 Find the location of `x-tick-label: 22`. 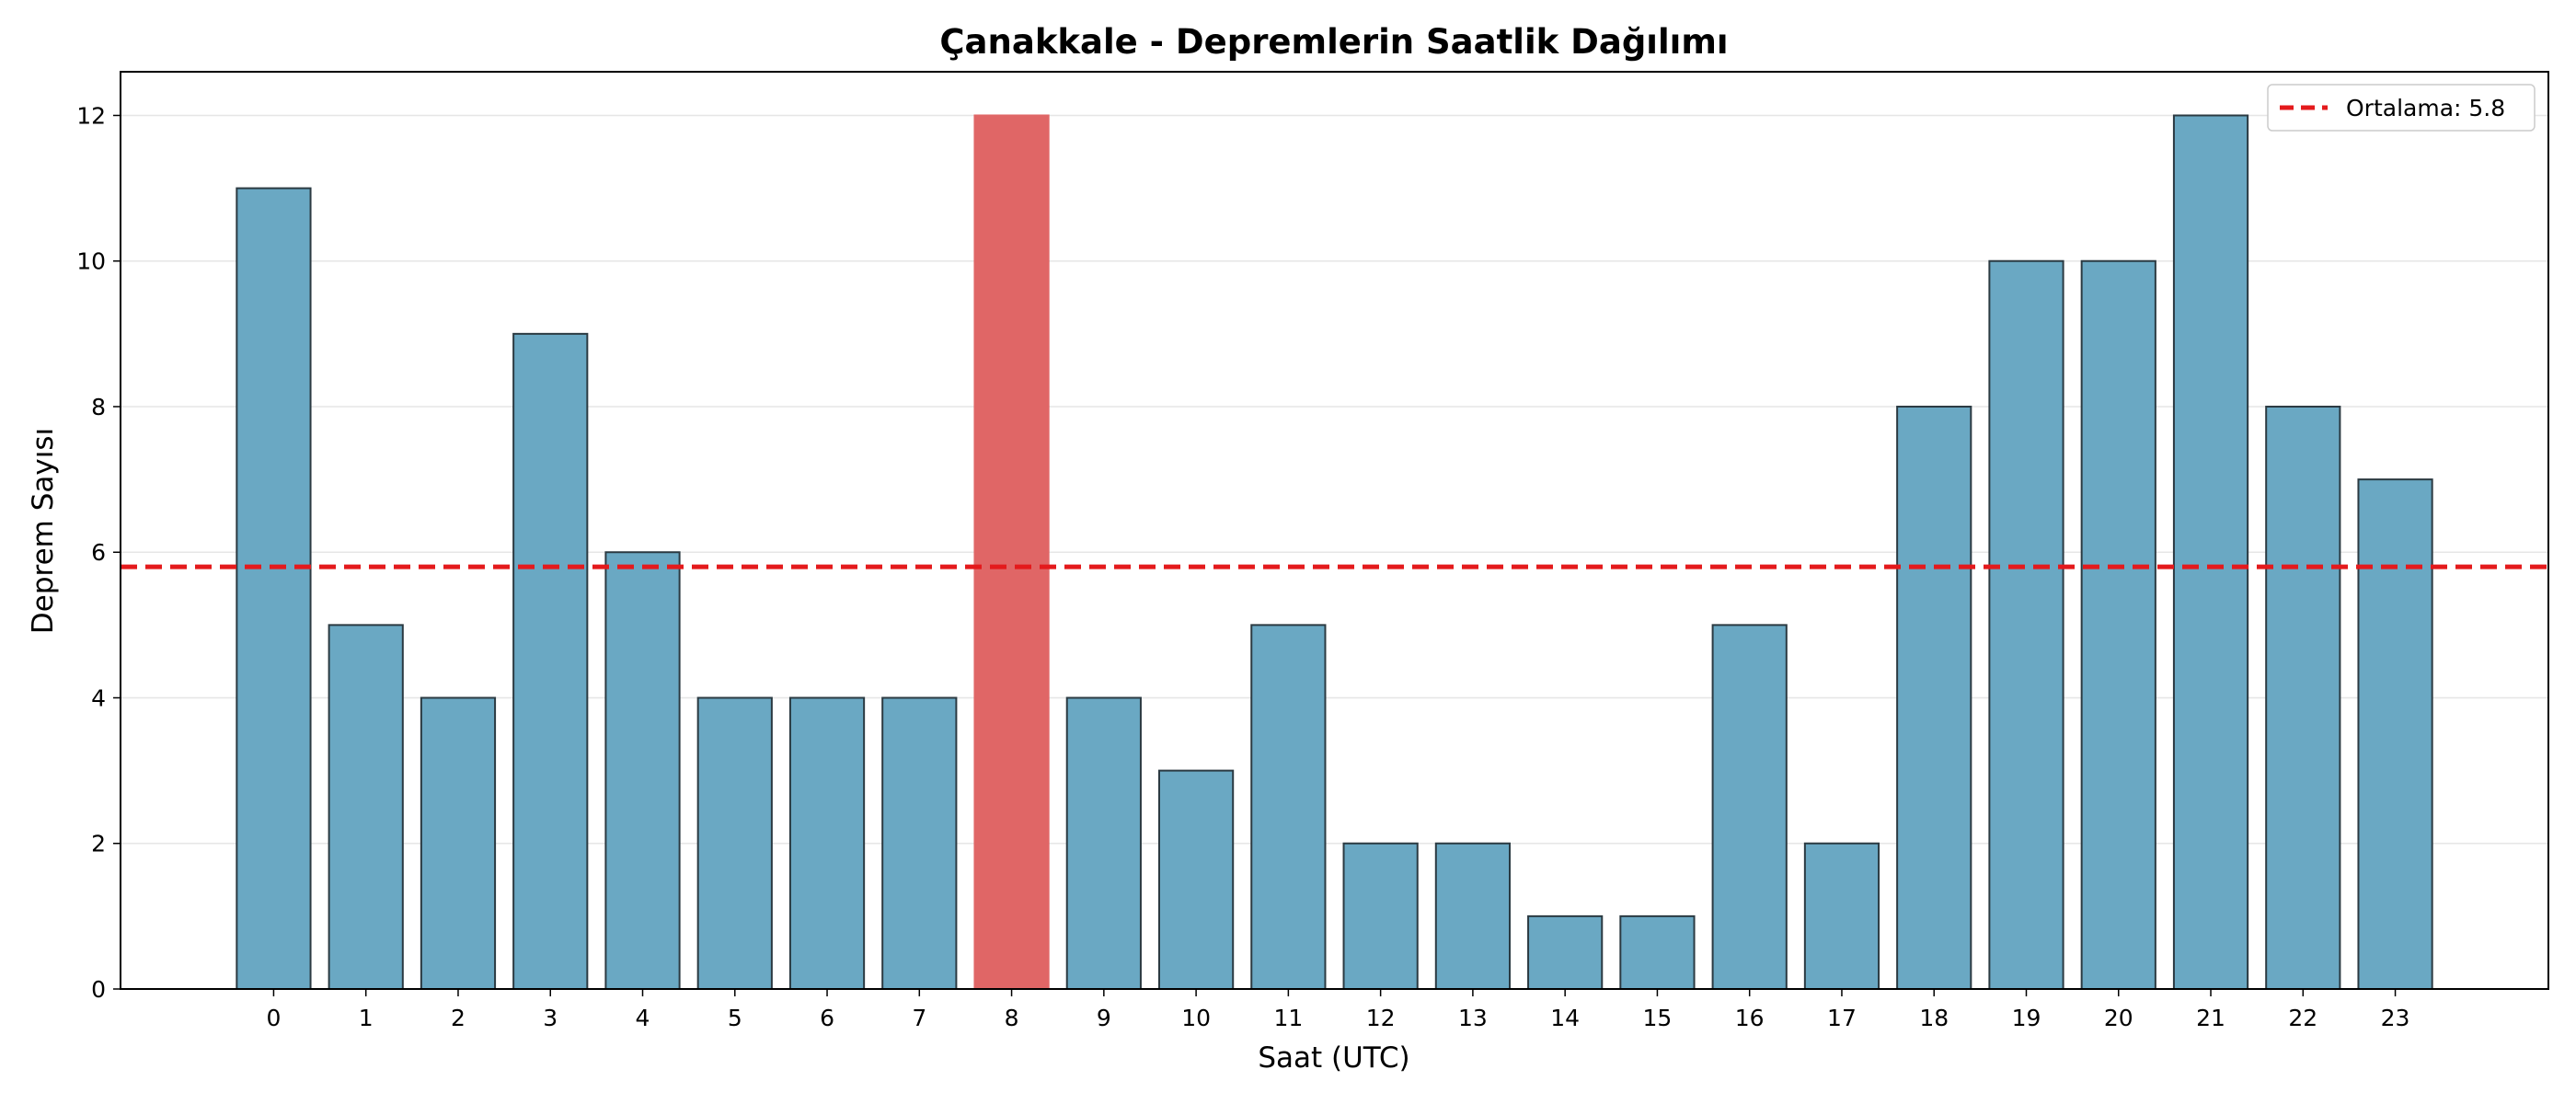

x-tick-label: 22 is located at coordinates (2302, 1018).